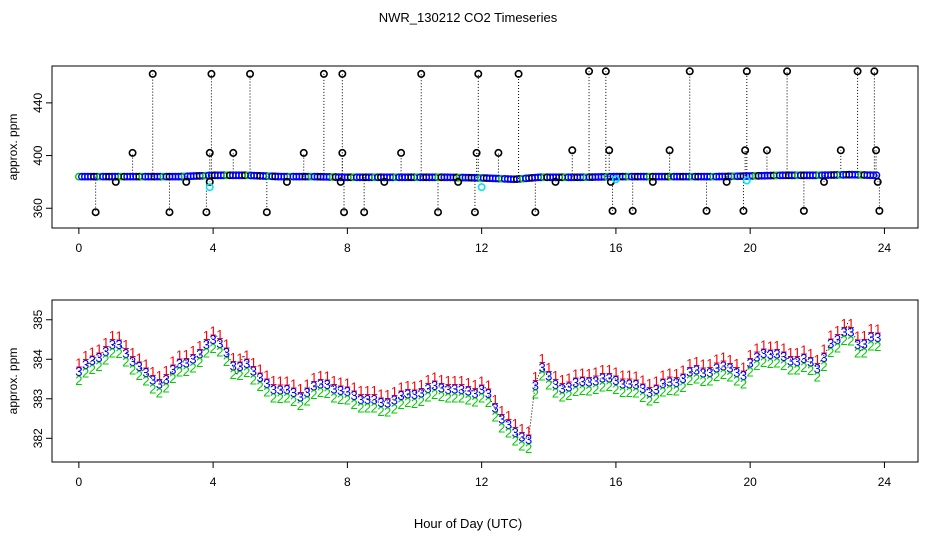  I want to click on bottom-y-tick-label: 384, so click(38, 359).